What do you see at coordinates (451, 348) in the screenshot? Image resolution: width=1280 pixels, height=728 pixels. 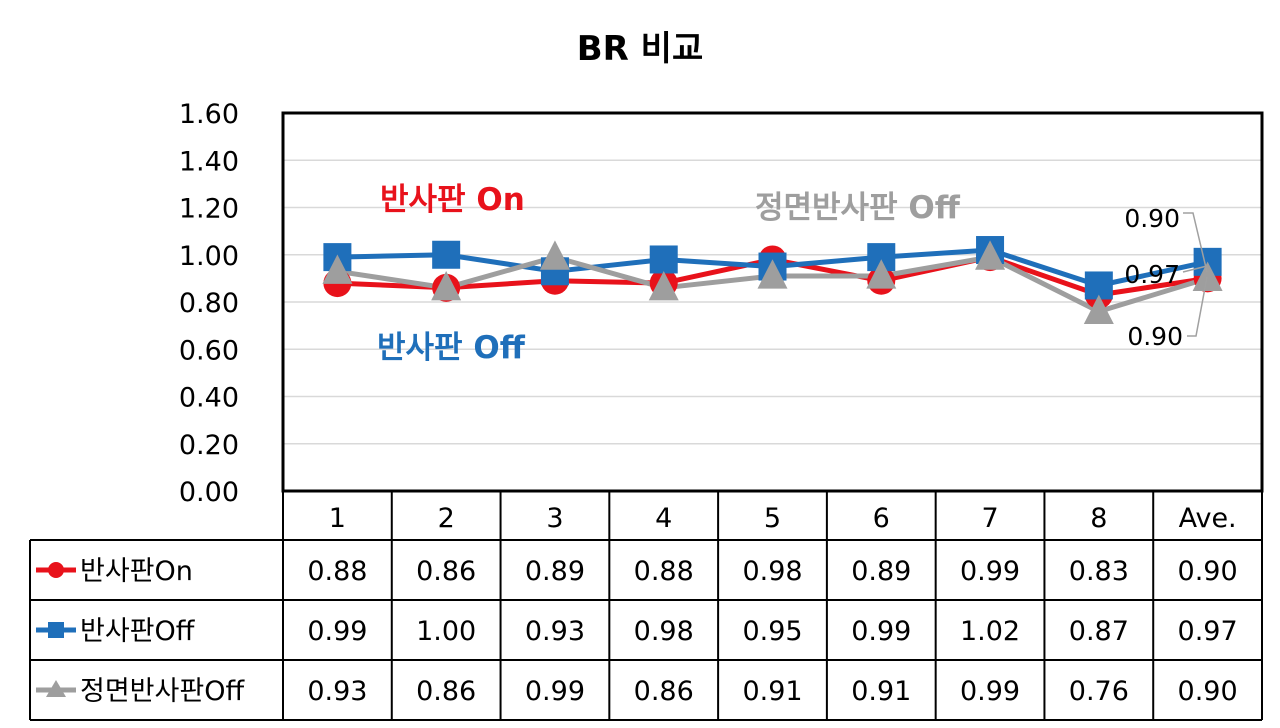 I see `annotation-reflector-off: 반사판 Off` at bounding box center [451, 348].